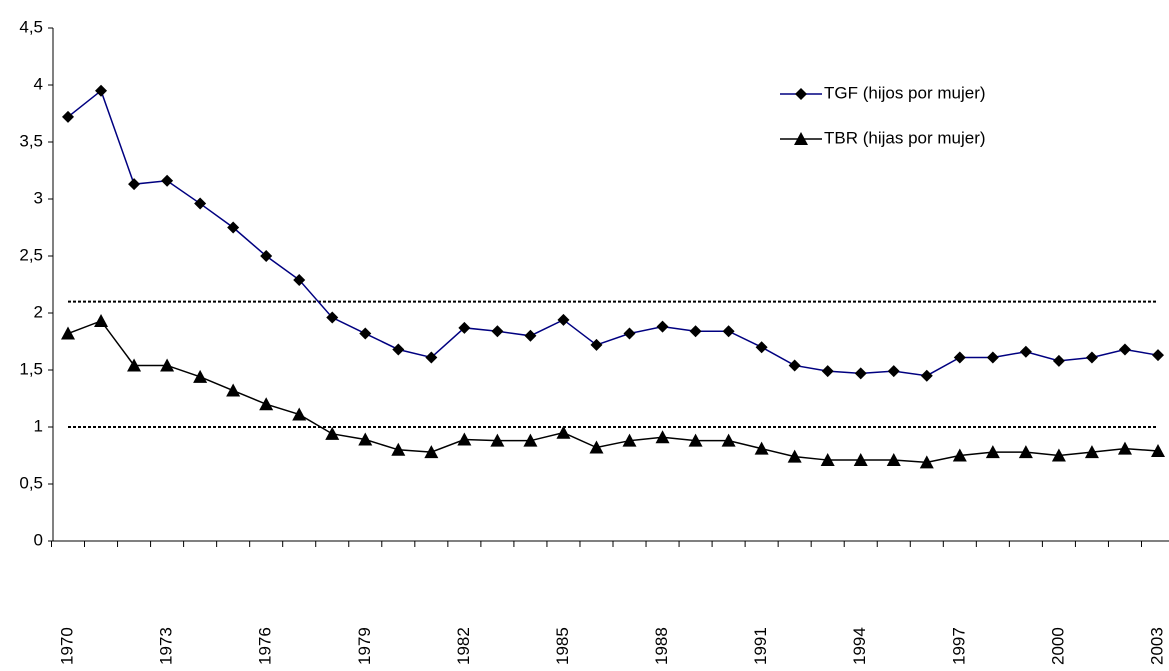 The image size is (1169, 671). What do you see at coordinates (463, 646) in the screenshot?
I see `x-tick-label: 1982` at bounding box center [463, 646].